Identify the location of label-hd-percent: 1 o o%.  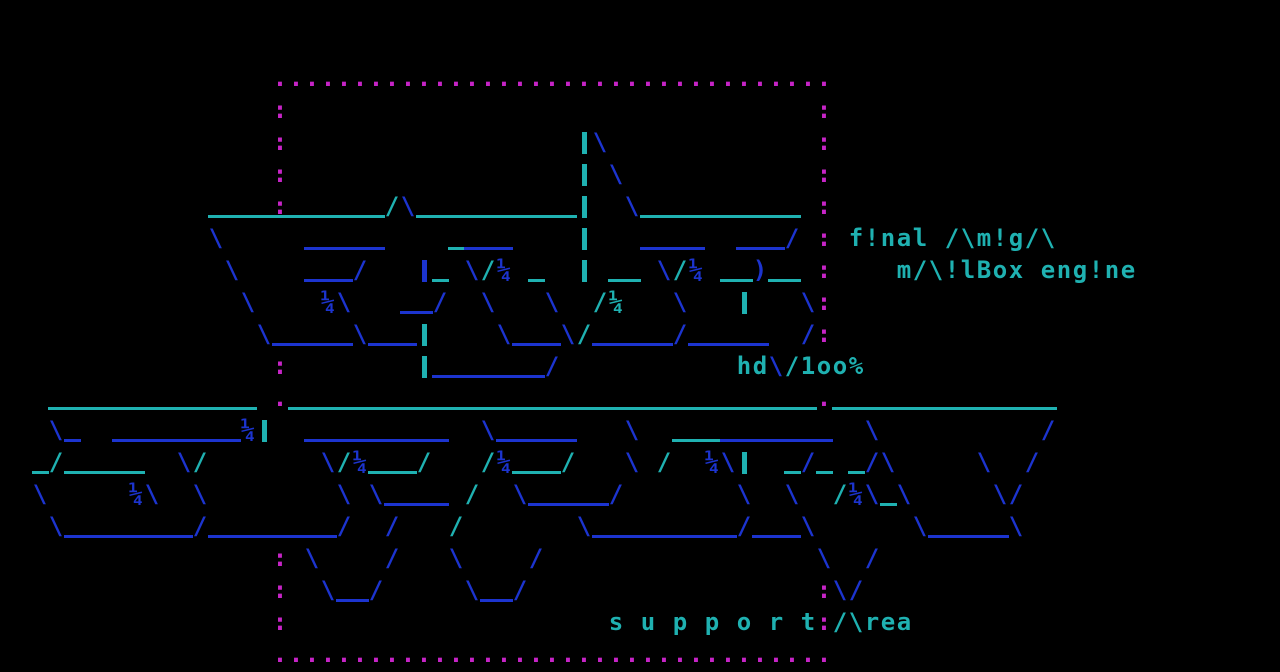
(832, 368).